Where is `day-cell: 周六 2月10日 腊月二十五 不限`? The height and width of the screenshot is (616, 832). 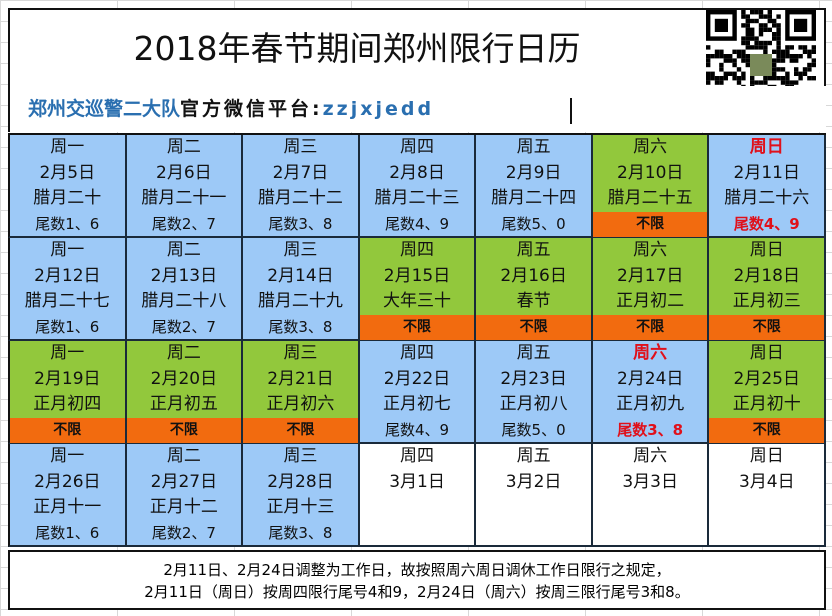 day-cell: 周六 2月10日 腊月二十五 不限 is located at coordinates (651, 186).